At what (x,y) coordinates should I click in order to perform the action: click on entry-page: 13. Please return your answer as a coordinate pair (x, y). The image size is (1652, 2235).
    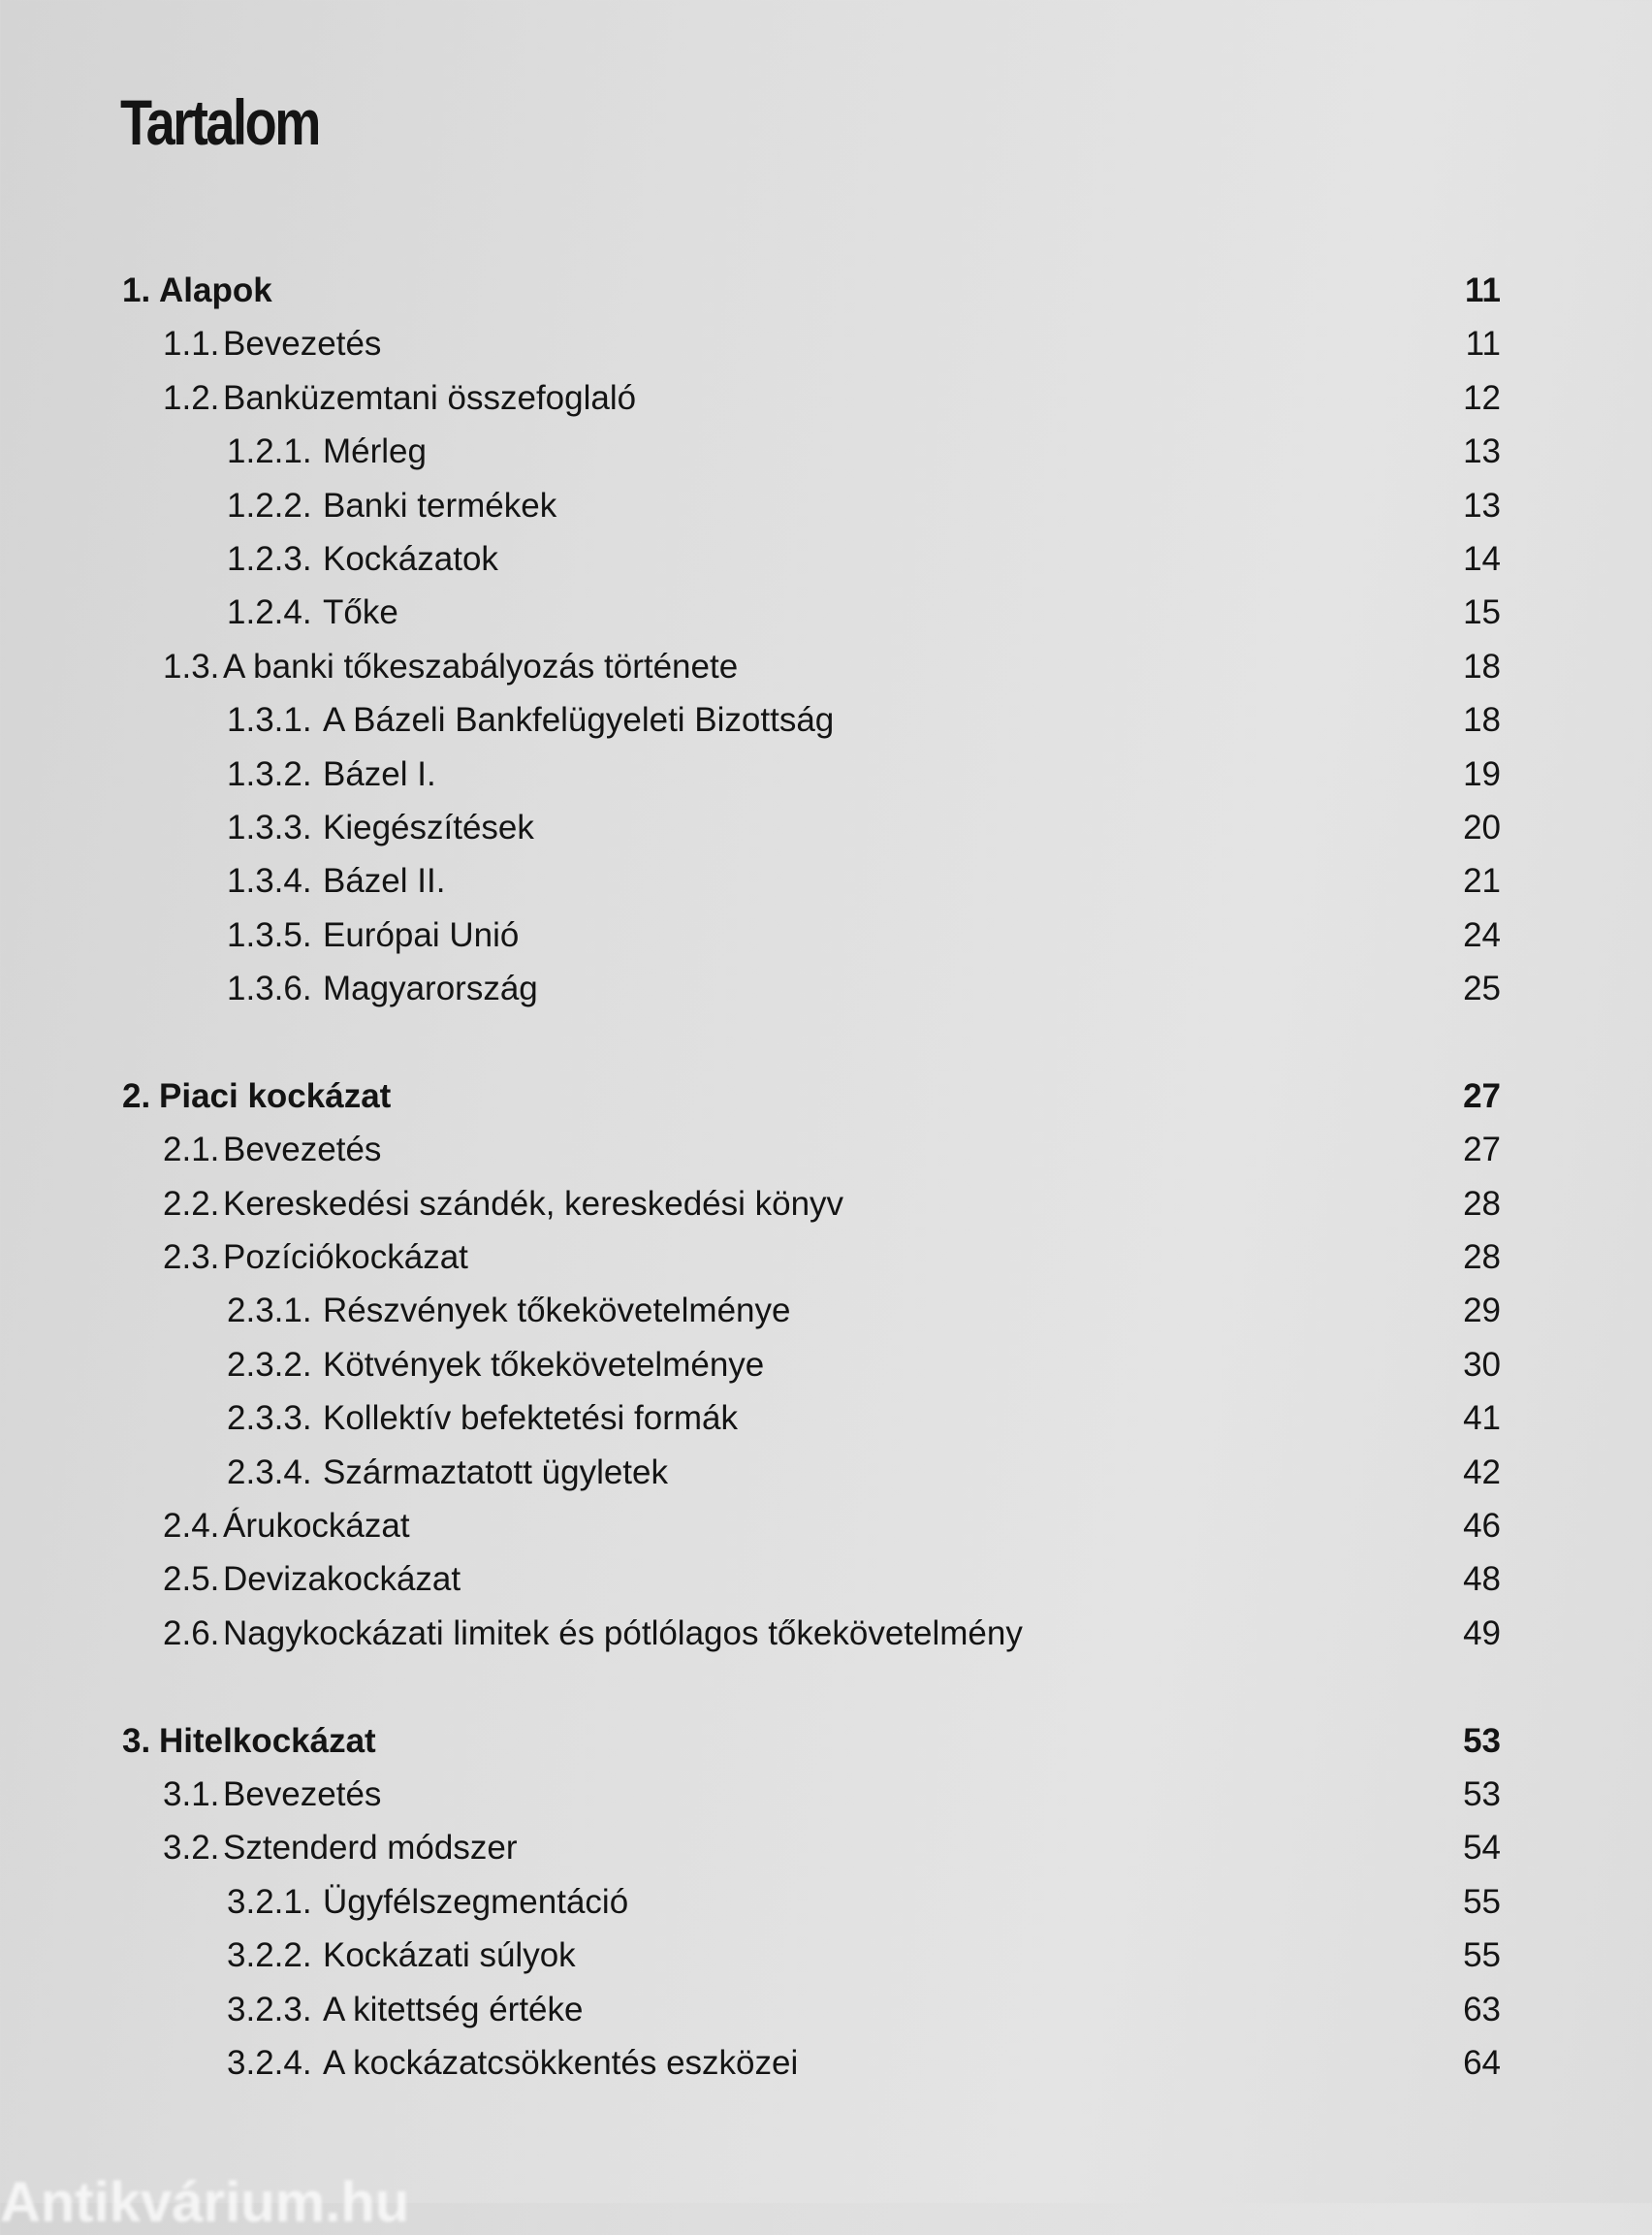
    Looking at the image, I should click on (1482, 506).